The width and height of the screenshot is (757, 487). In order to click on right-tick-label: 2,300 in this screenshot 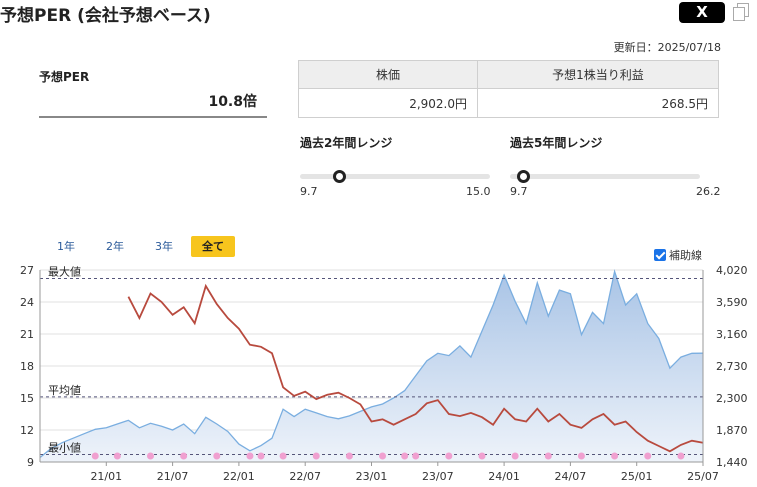, I will do `click(732, 398)`.